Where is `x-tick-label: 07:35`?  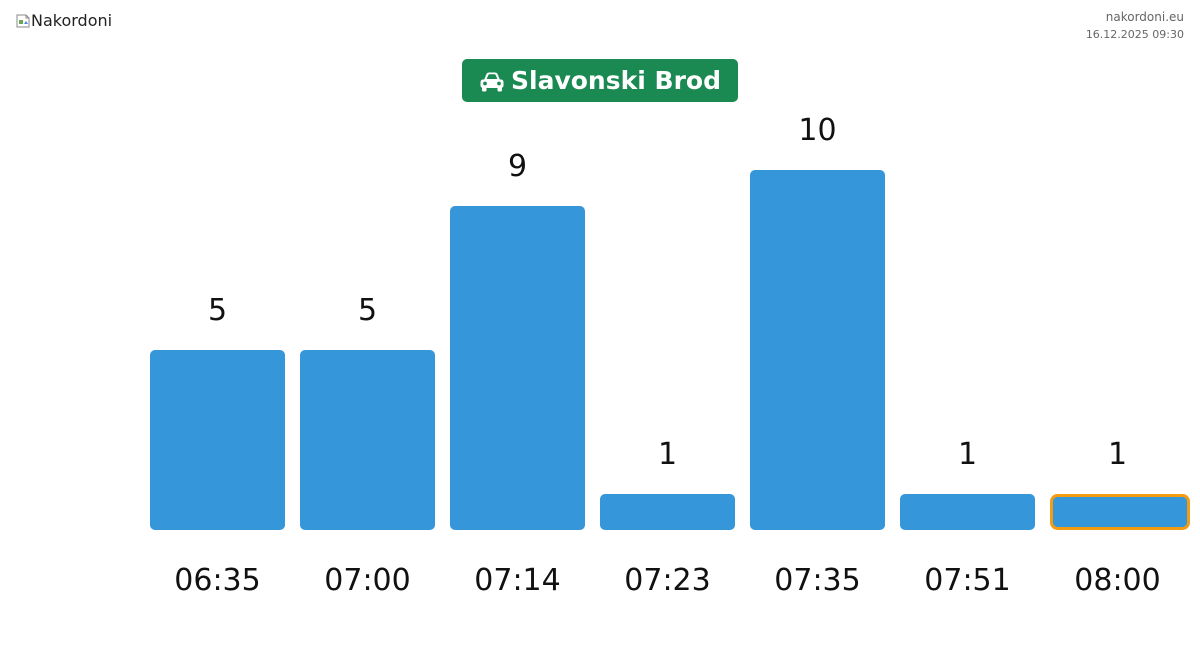 x-tick-label: 07:35 is located at coordinates (817, 580).